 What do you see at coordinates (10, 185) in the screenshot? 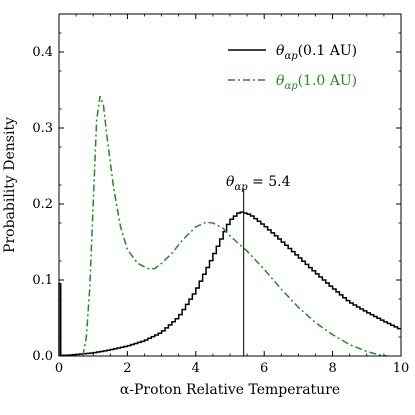
I see `y-axis-label: Probability Density` at bounding box center [10, 185].